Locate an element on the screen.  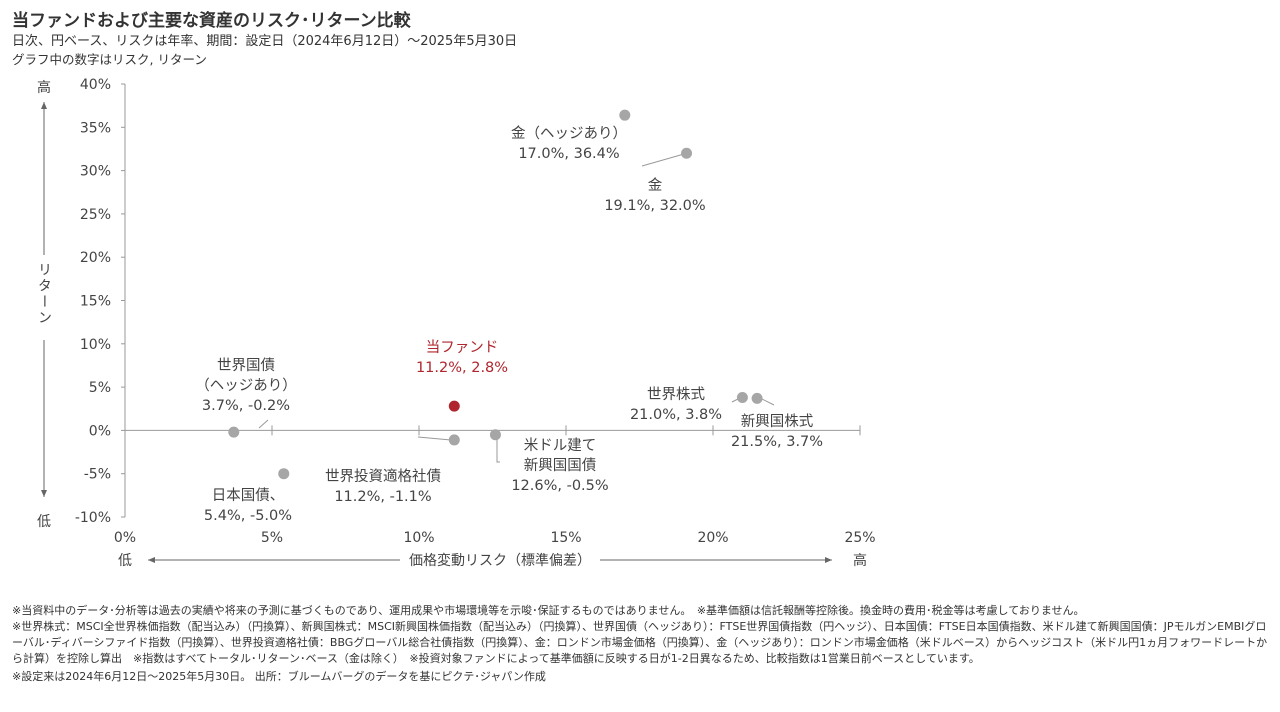
point-name-label: 世界国債 is located at coordinates (246, 365).